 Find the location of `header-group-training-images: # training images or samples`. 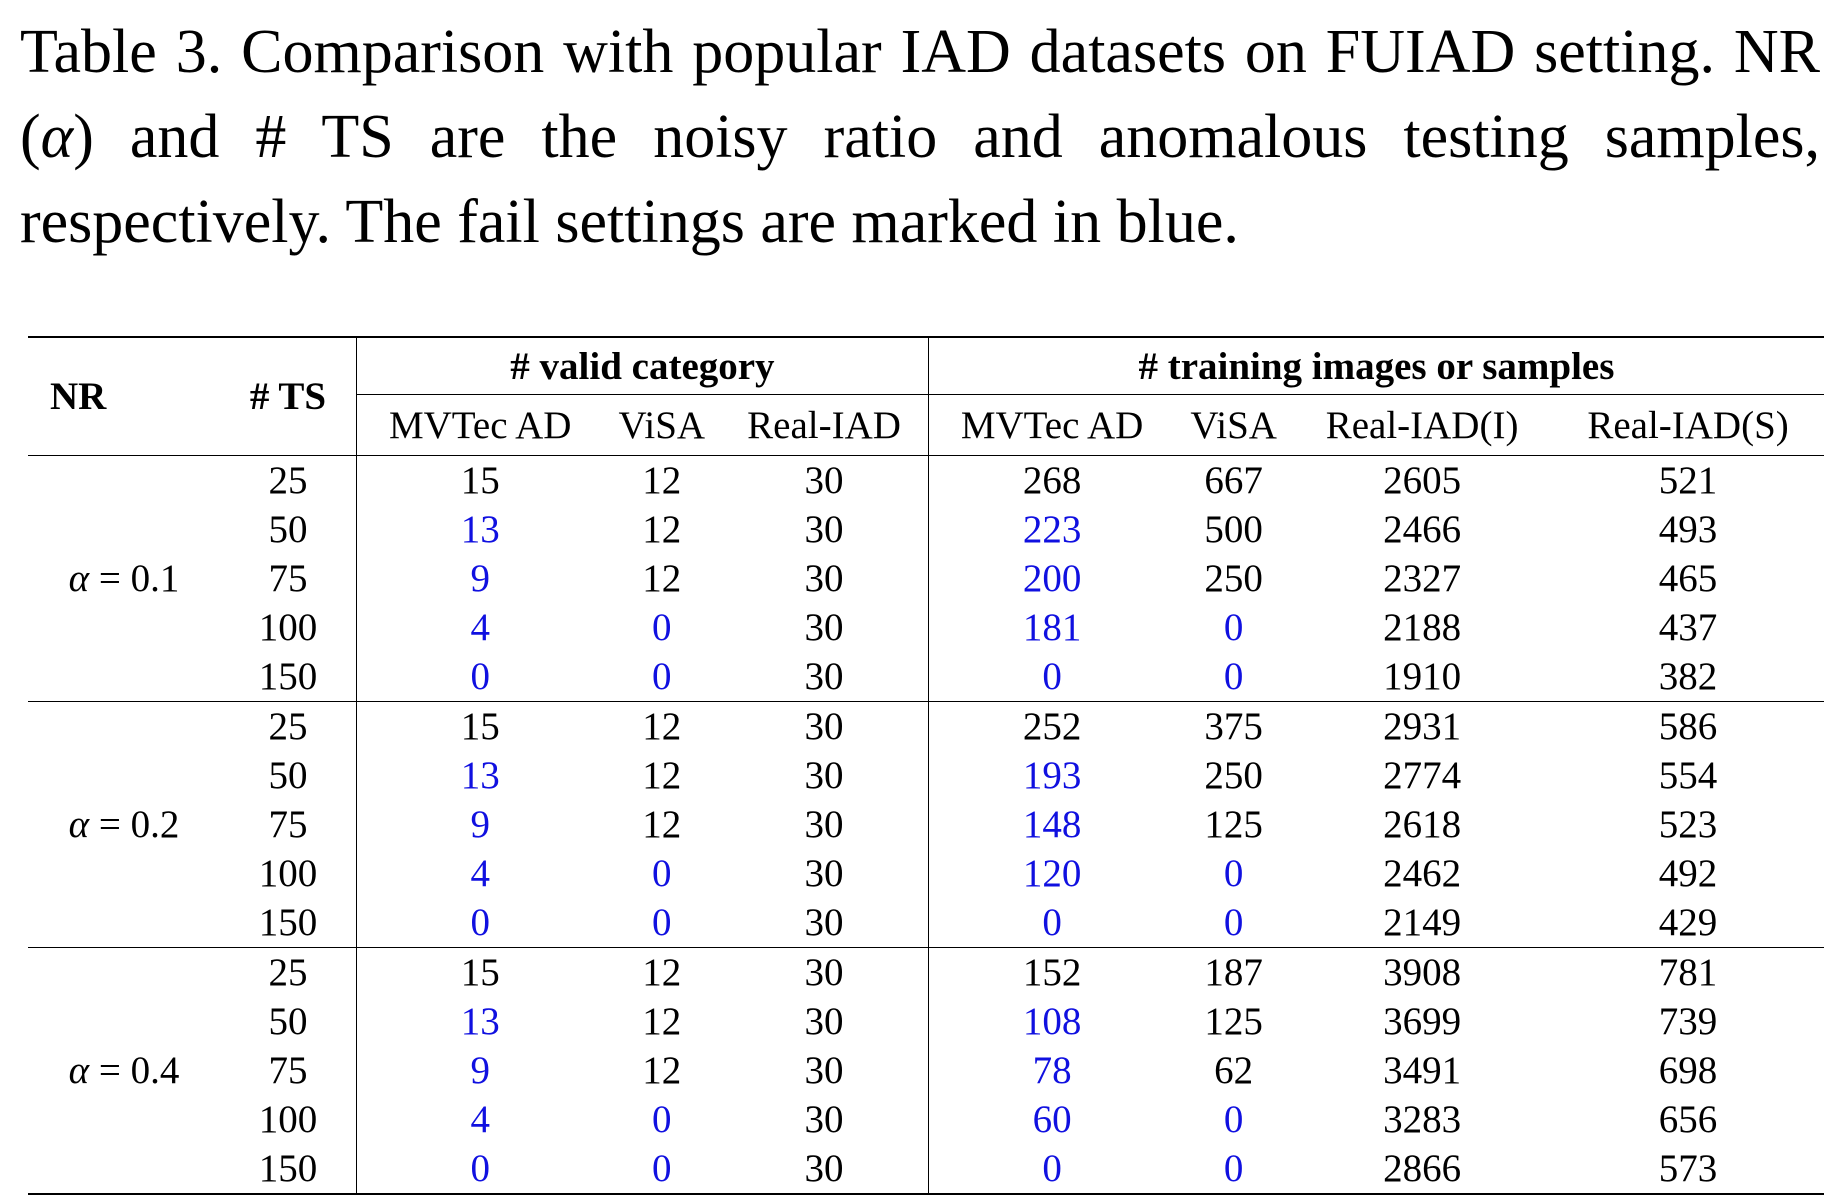

header-group-training-images: # training images or samples is located at coordinates (1376, 366).